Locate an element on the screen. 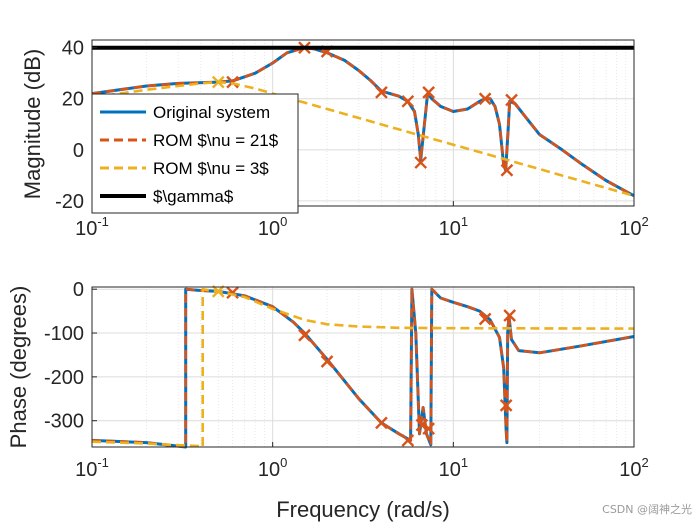 The image size is (700, 525). legend-label-rom21: ROM $\nu = 21$ is located at coordinates (216, 140).